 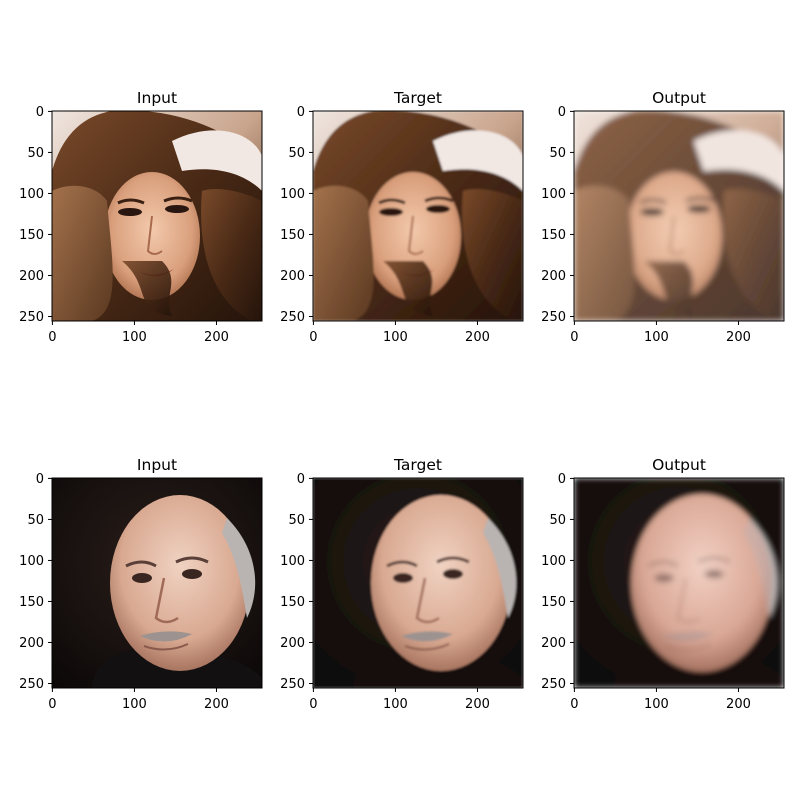 I want to click on panel-man-output: Output 0 100 200 0 50 100 150 200 250, so click(x=663, y=584).